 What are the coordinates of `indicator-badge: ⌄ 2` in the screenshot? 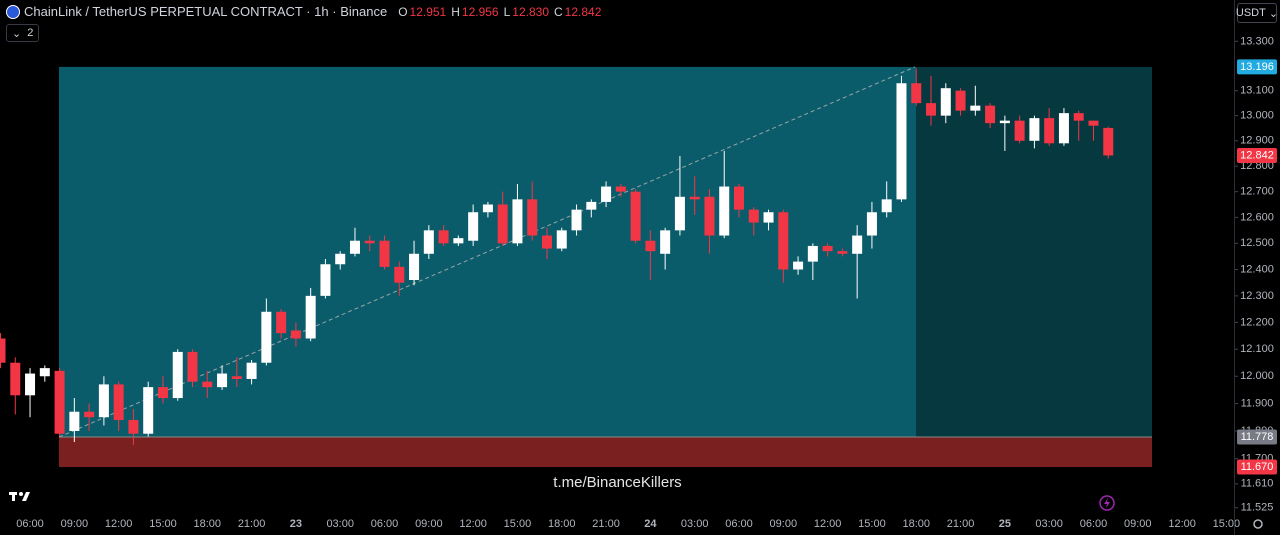 It's located at (23, 33).